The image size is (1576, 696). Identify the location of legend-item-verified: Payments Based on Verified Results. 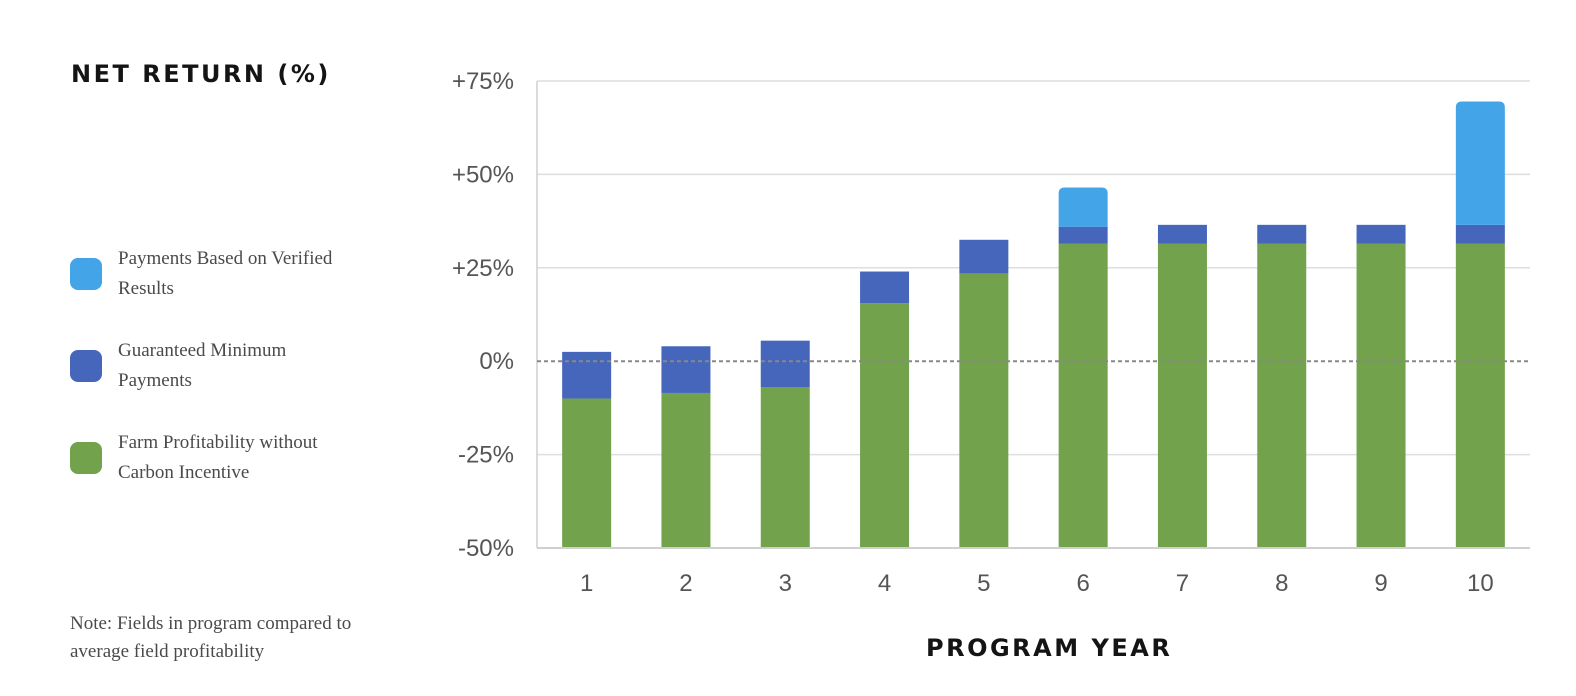
(220, 274).